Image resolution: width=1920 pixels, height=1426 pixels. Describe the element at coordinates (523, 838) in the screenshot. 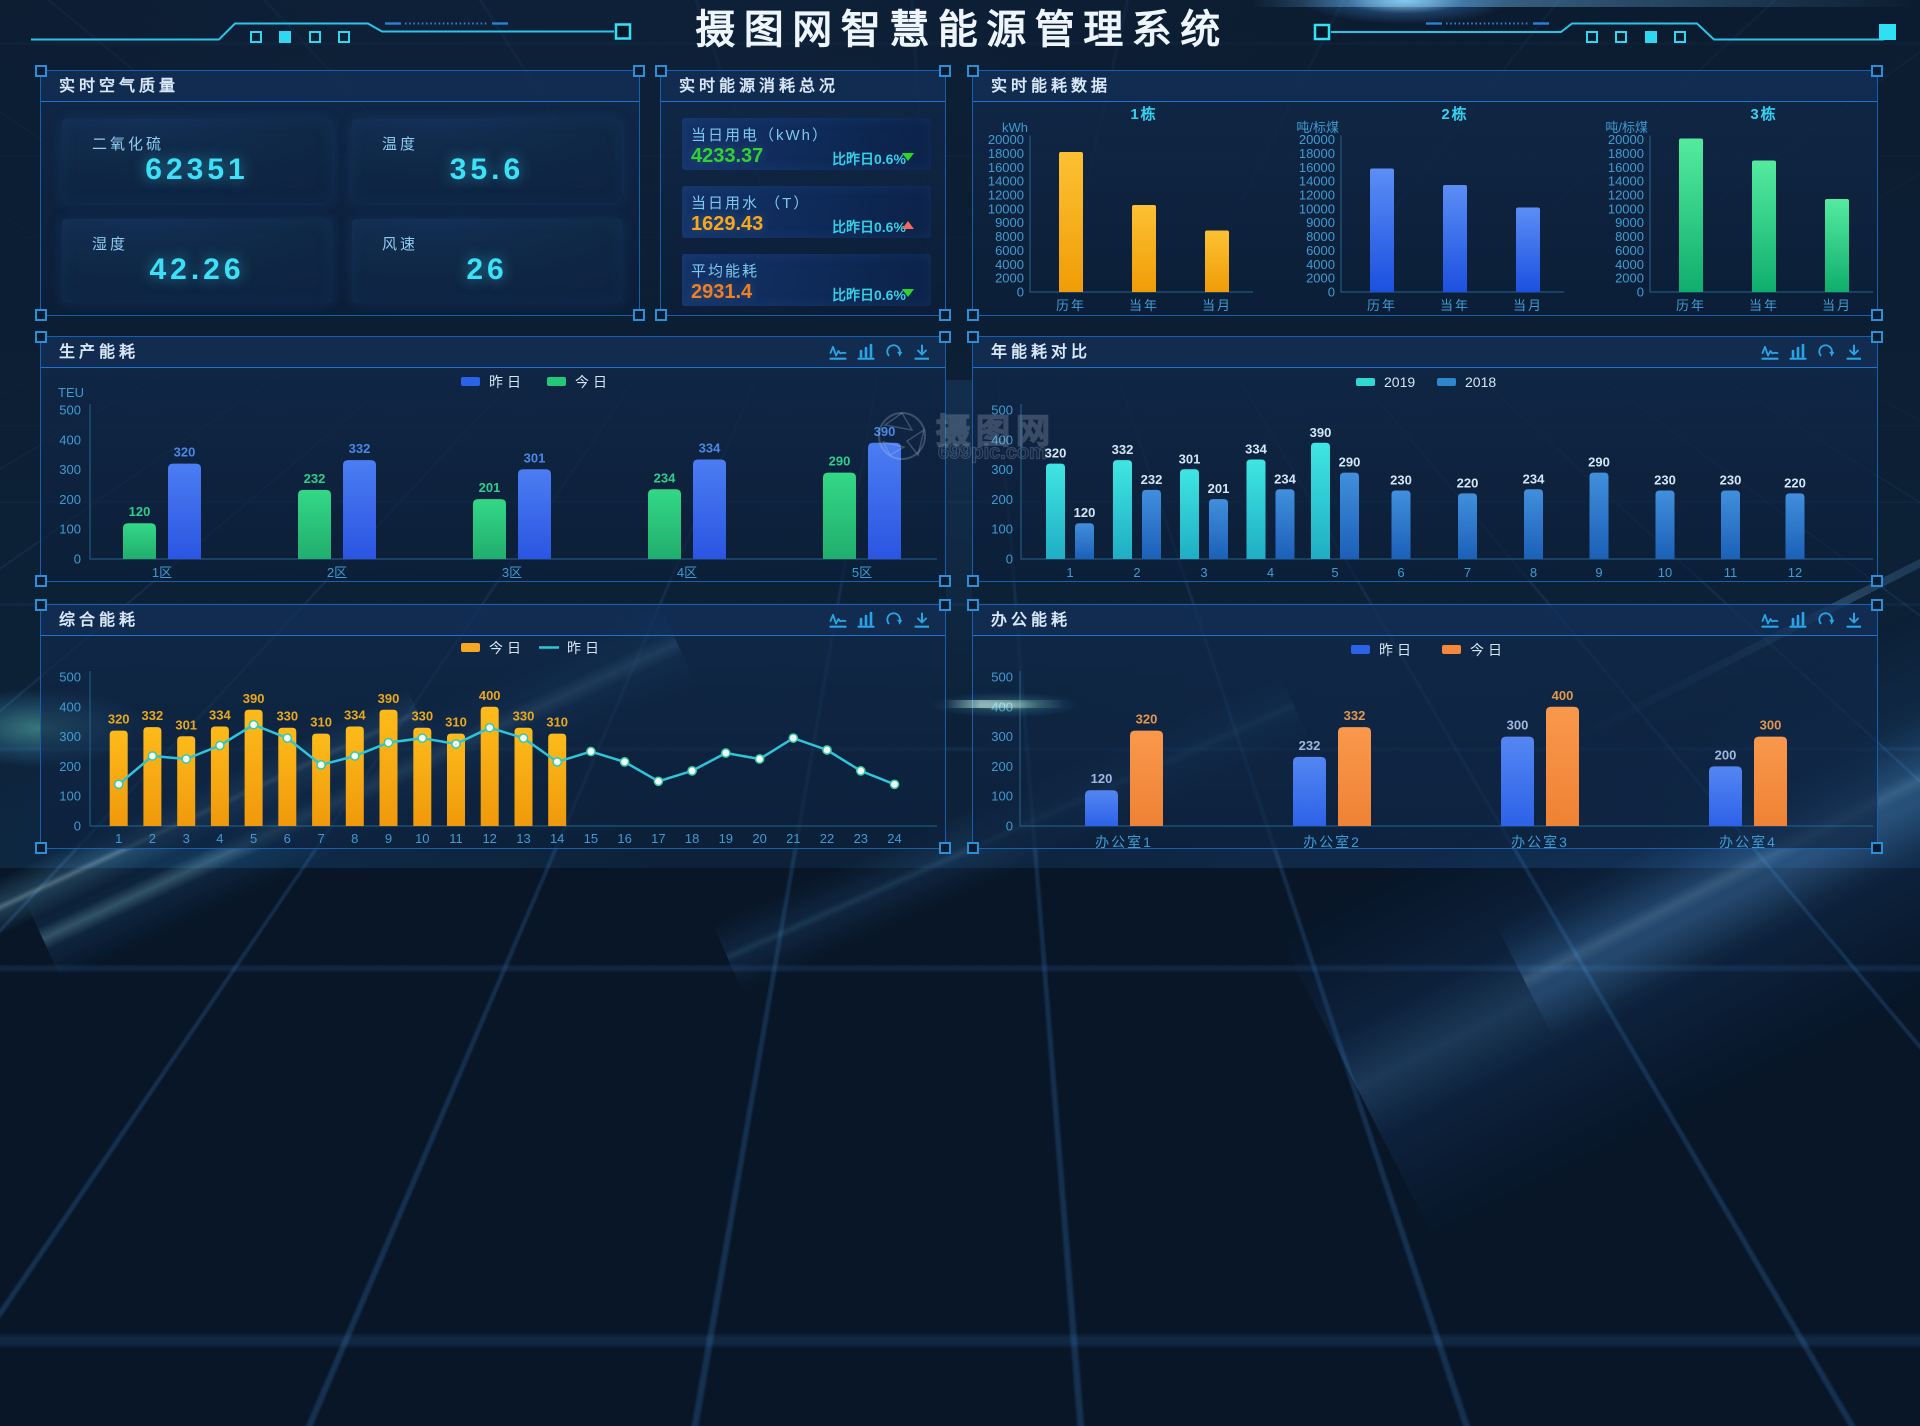

I see `svg-text: 13` at that location.